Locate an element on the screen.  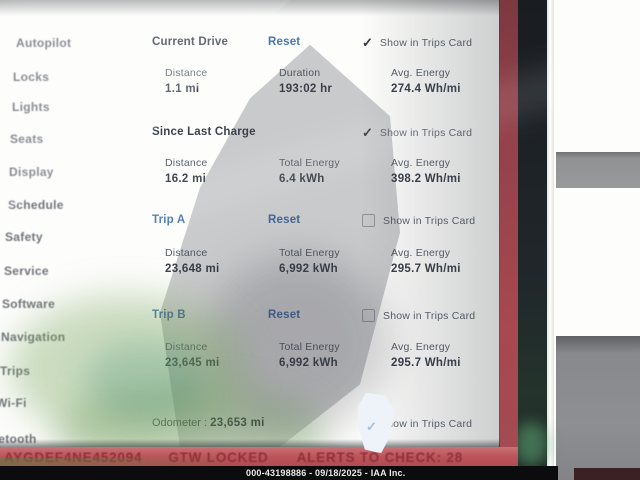
stat-tile-distance: Distance 1.1 mi is located at coordinates (205, 82).